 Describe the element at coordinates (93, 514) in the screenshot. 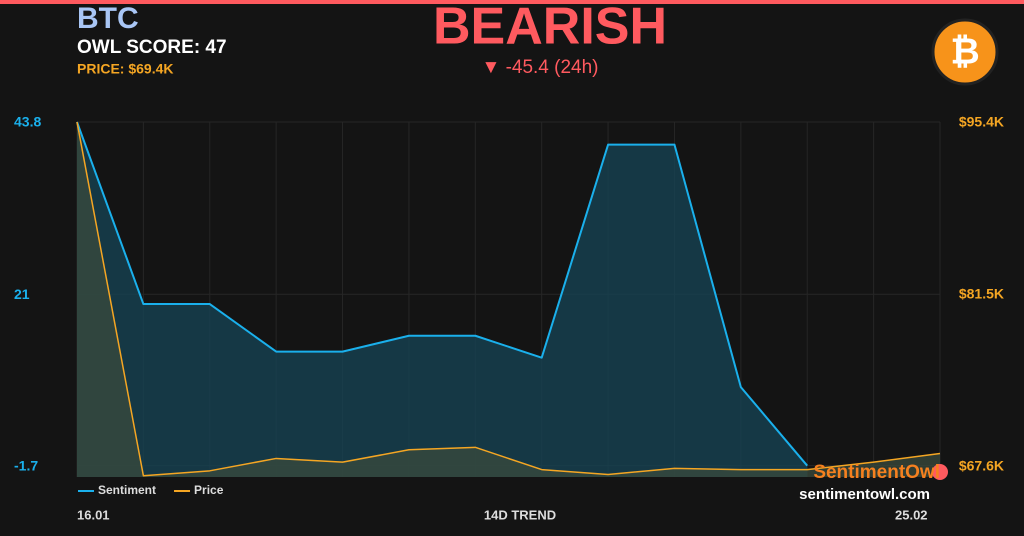

I see `x-tick-label: 16.01` at that location.